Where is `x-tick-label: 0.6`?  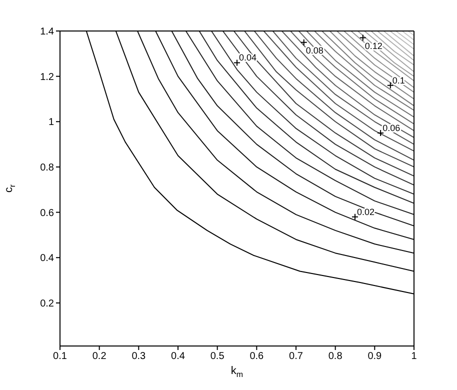 x-tick-label: 0.6 is located at coordinates (257, 356).